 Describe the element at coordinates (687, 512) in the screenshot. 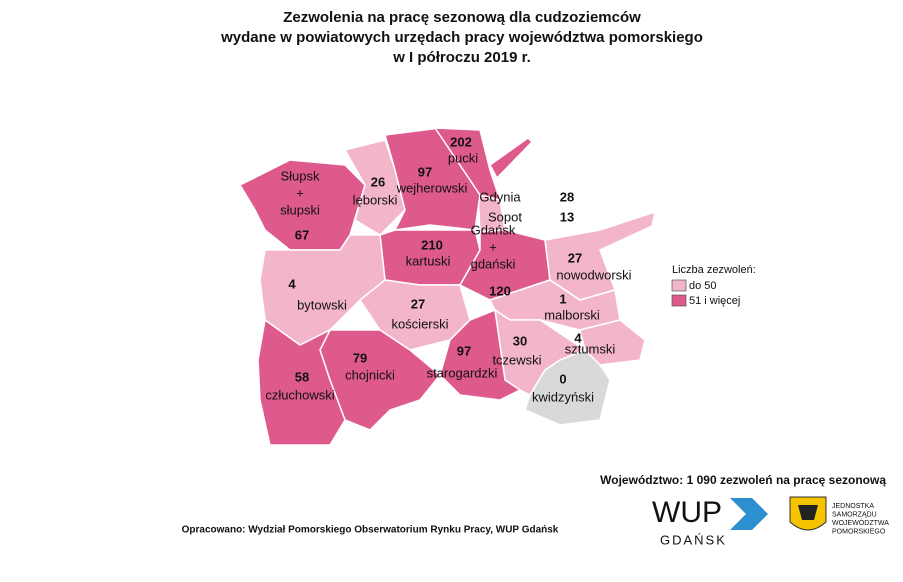

I see `logo-wup: WUP` at that location.